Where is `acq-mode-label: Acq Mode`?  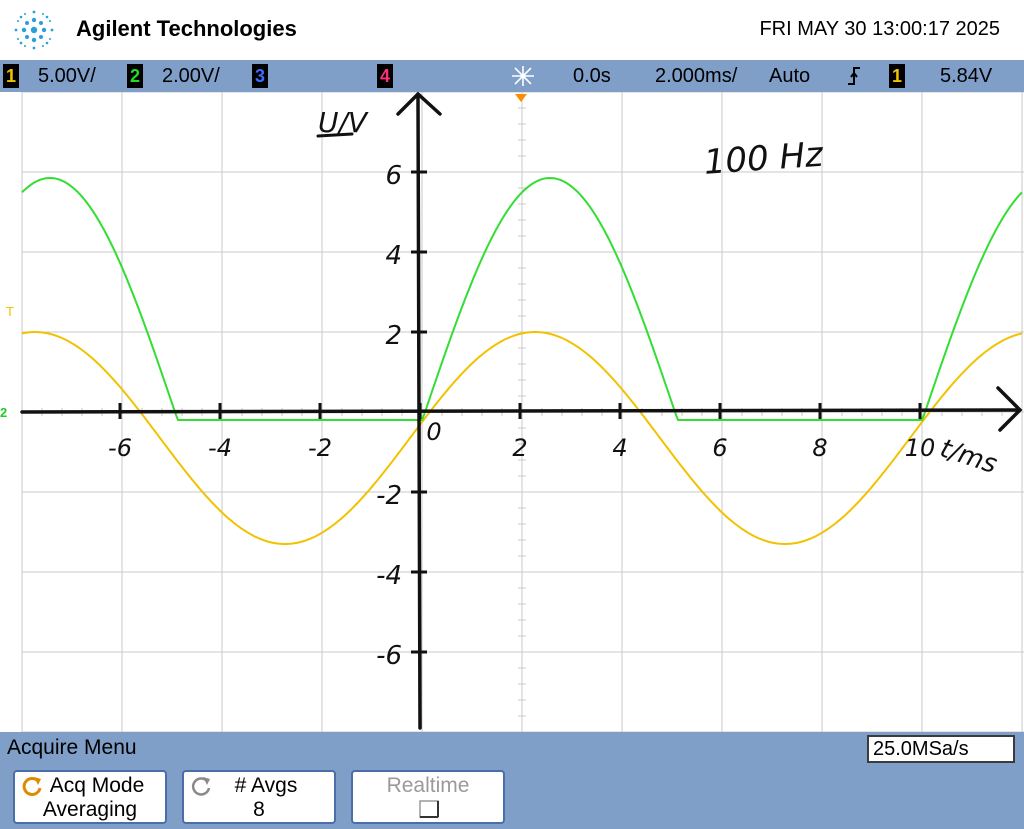 acq-mode-label: Acq Mode is located at coordinates (97, 785).